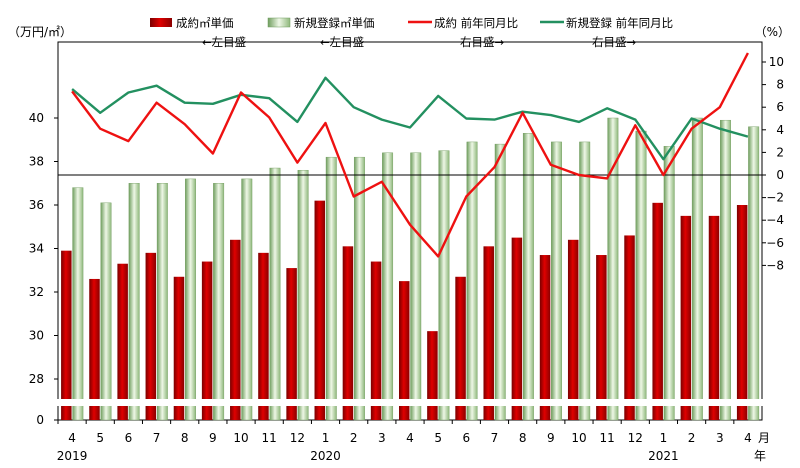 This screenshot has width=800, height=468. I want to click on right-tick-label: −4, so click(775, 220).